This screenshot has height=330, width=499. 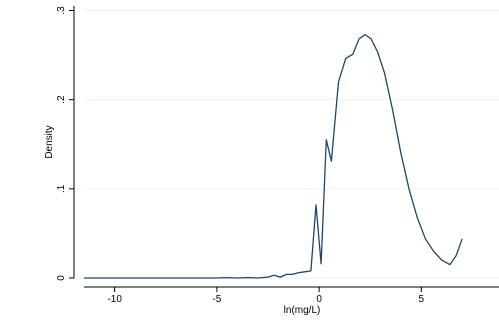 What do you see at coordinates (319, 299) in the screenshot?
I see `x-tick-label: 0` at bounding box center [319, 299].